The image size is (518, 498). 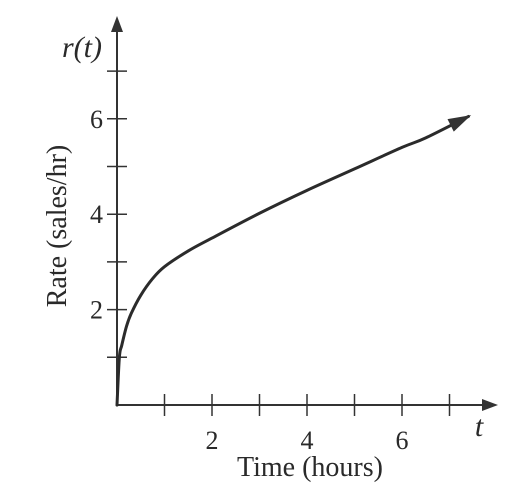 I want to click on y-tick-labels: 2 4 6, so click(x=96, y=215).